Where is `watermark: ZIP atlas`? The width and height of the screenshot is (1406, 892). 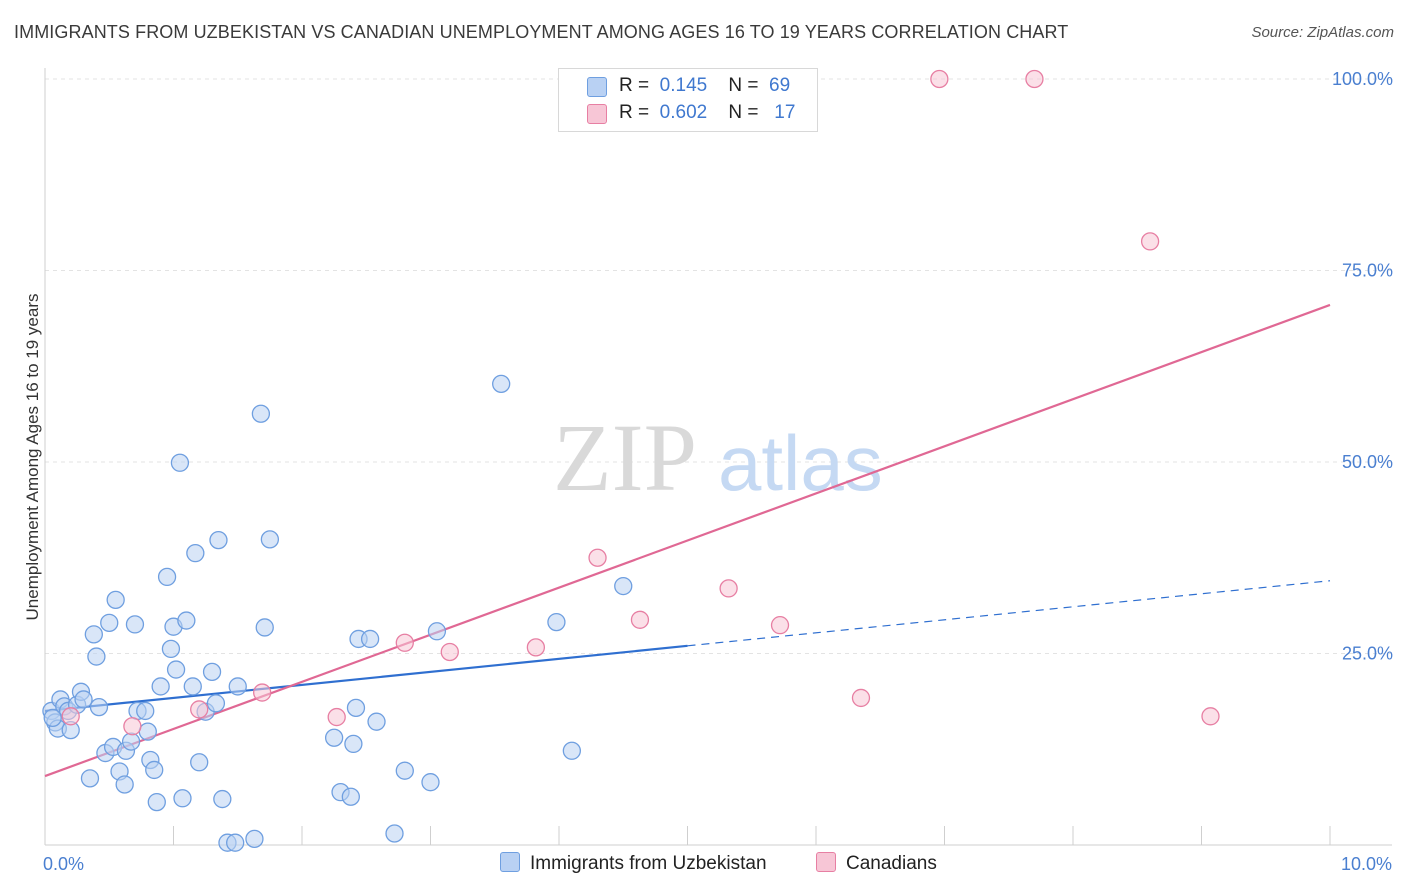
watermark: ZIP atlas is located at coordinates (718, 457).